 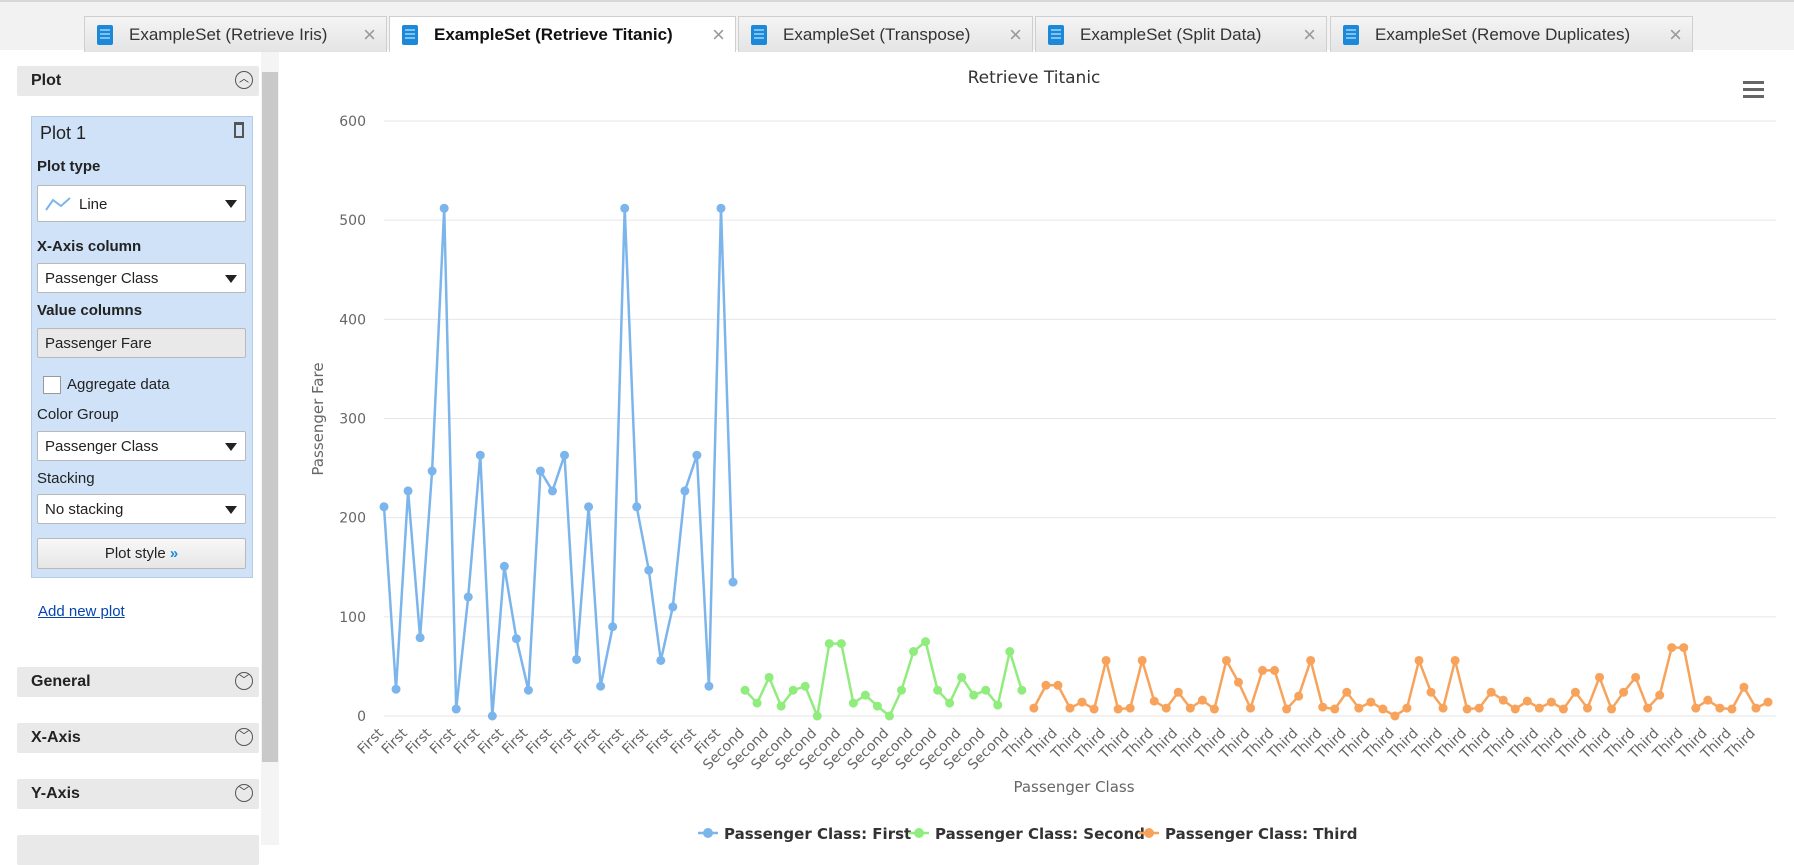 What do you see at coordinates (141, 446) in the screenshot?
I see `color-group-dropdown: Passenger Class` at bounding box center [141, 446].